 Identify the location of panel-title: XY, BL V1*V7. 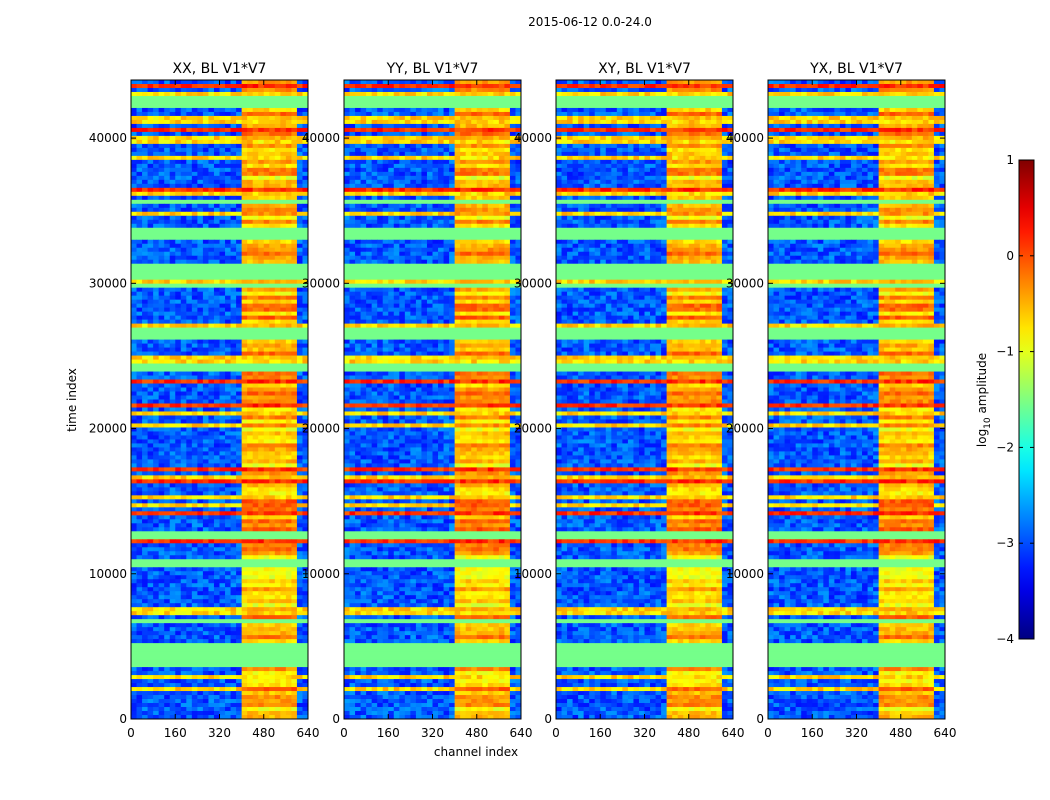
(644, 69).